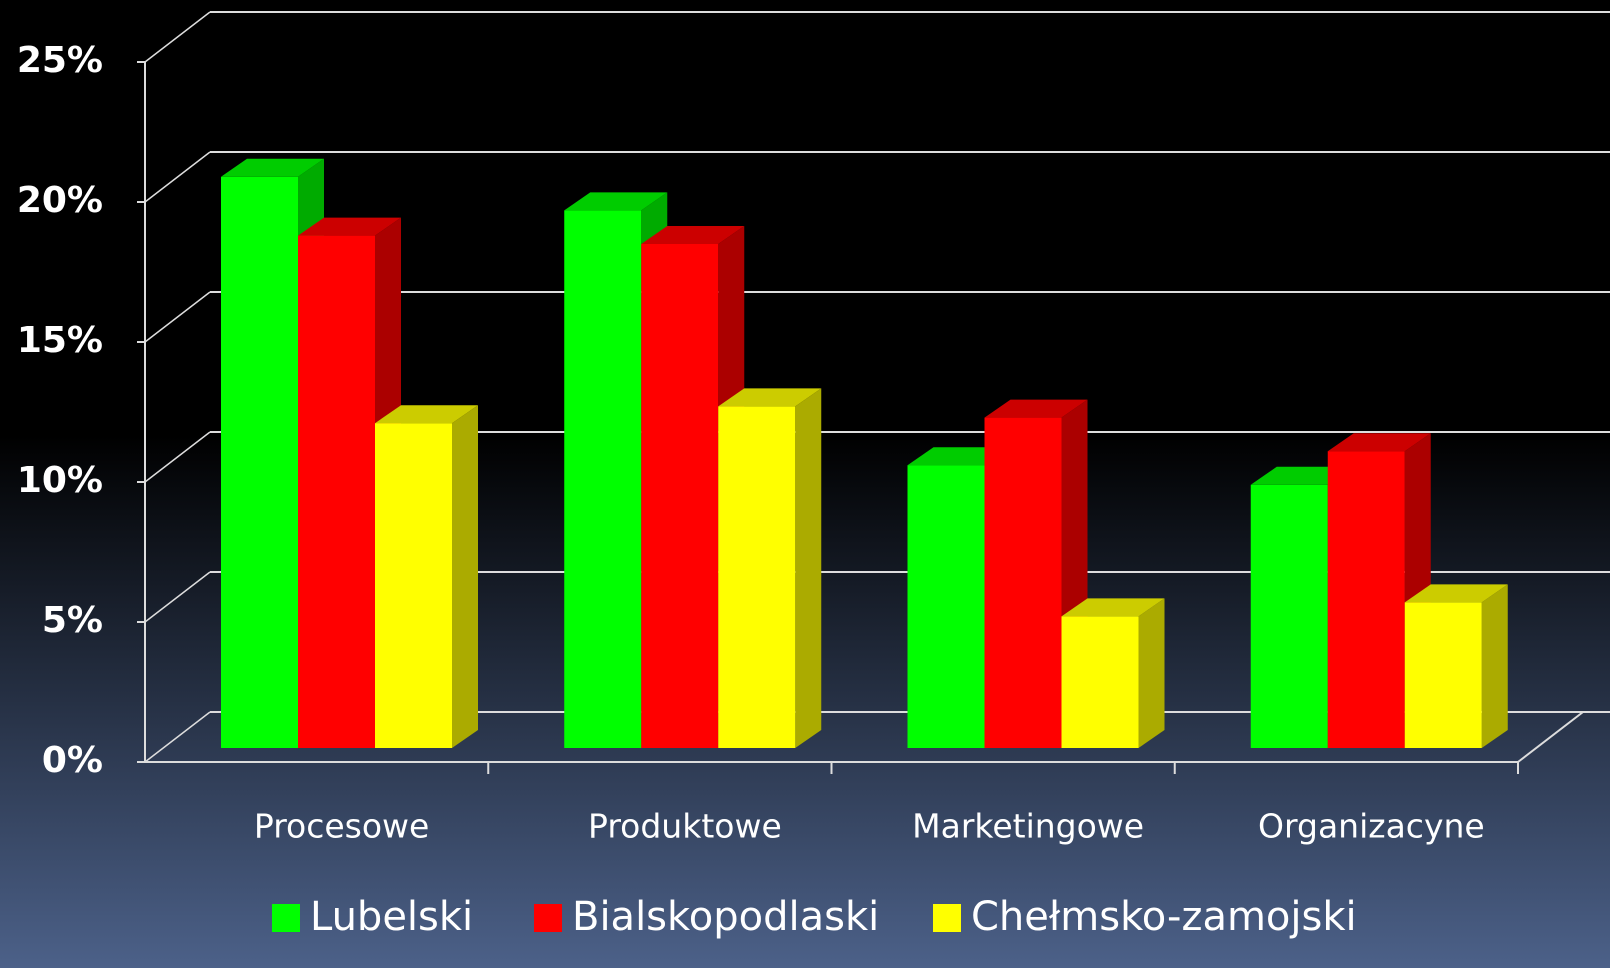 Image resolution: width=1610 pixels, height=968 pixels. What do you see at coordinates (1550, 737) in the screenshot?
I see `floor-edge` at bounding box center [1550, 737].